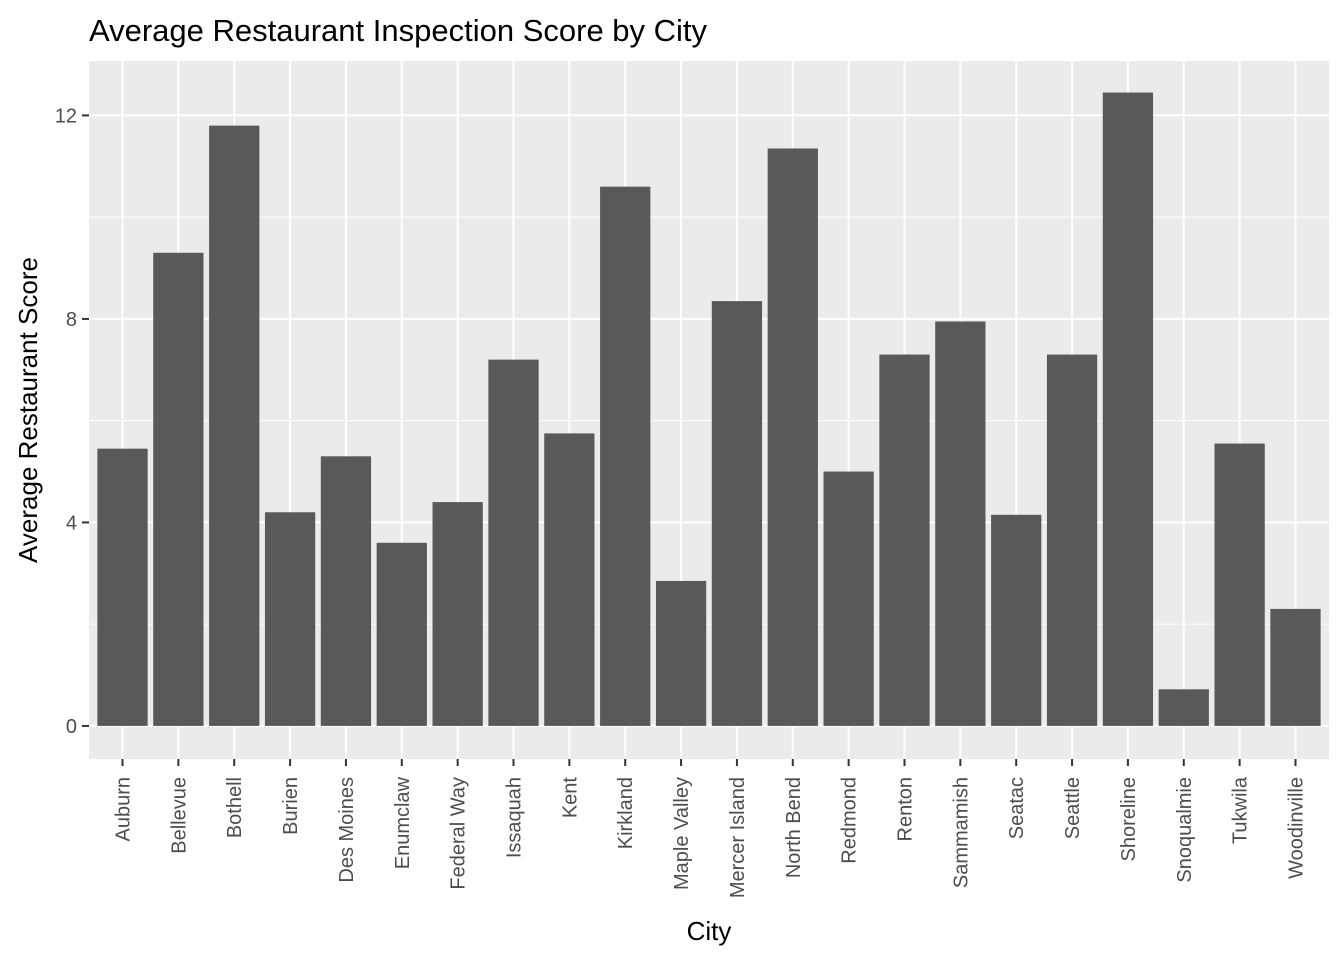 Image resolution: width=1344 pixels, height=960 pixels. What do you see at coordinates (737, 513) in the screenshot?
I see `bar-mercer-island` at bounding box center [737, 513].